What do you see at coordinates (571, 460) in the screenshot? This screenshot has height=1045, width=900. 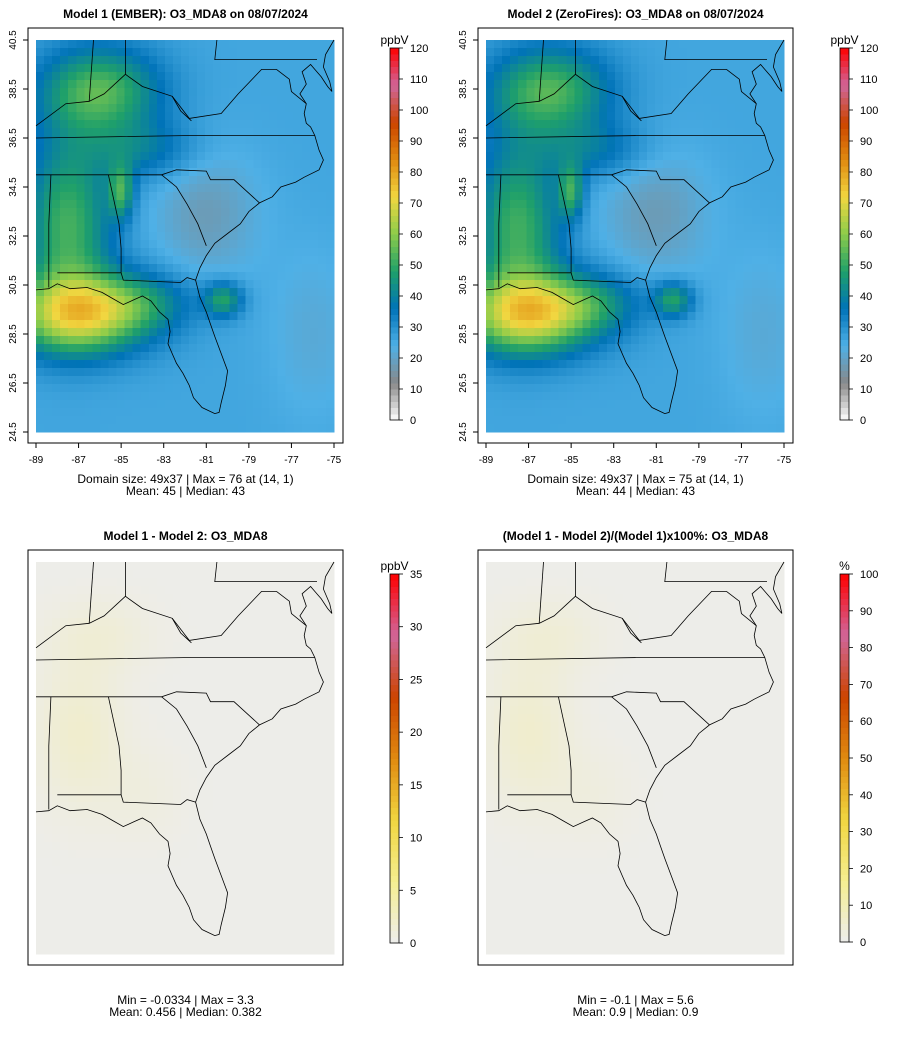 I see `x-tick-label: -85` at bounding box center [571, 460].